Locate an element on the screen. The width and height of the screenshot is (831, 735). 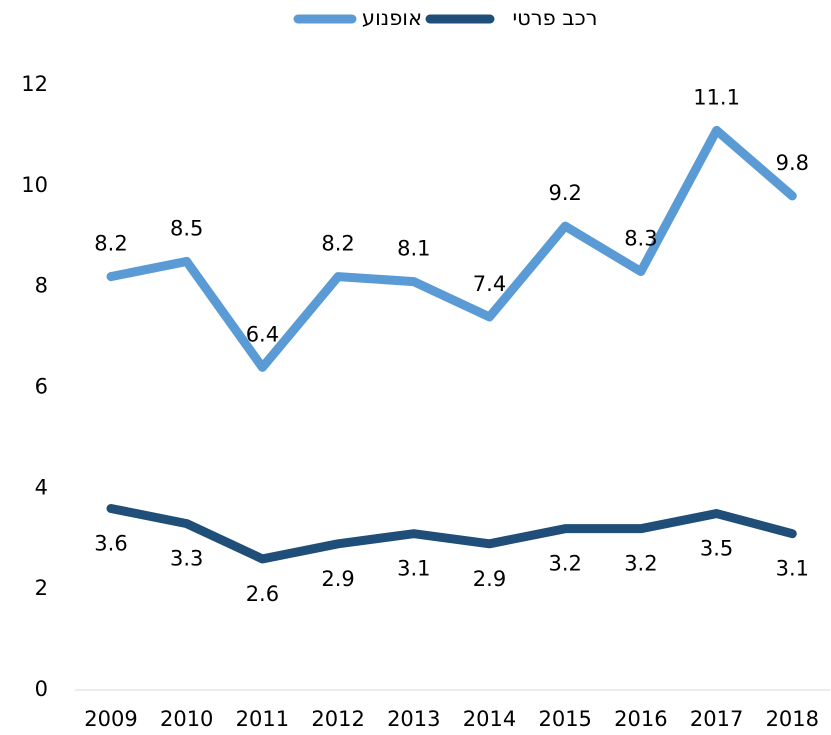
x-tick-label: 2013 is located at coordinates (413, 719).